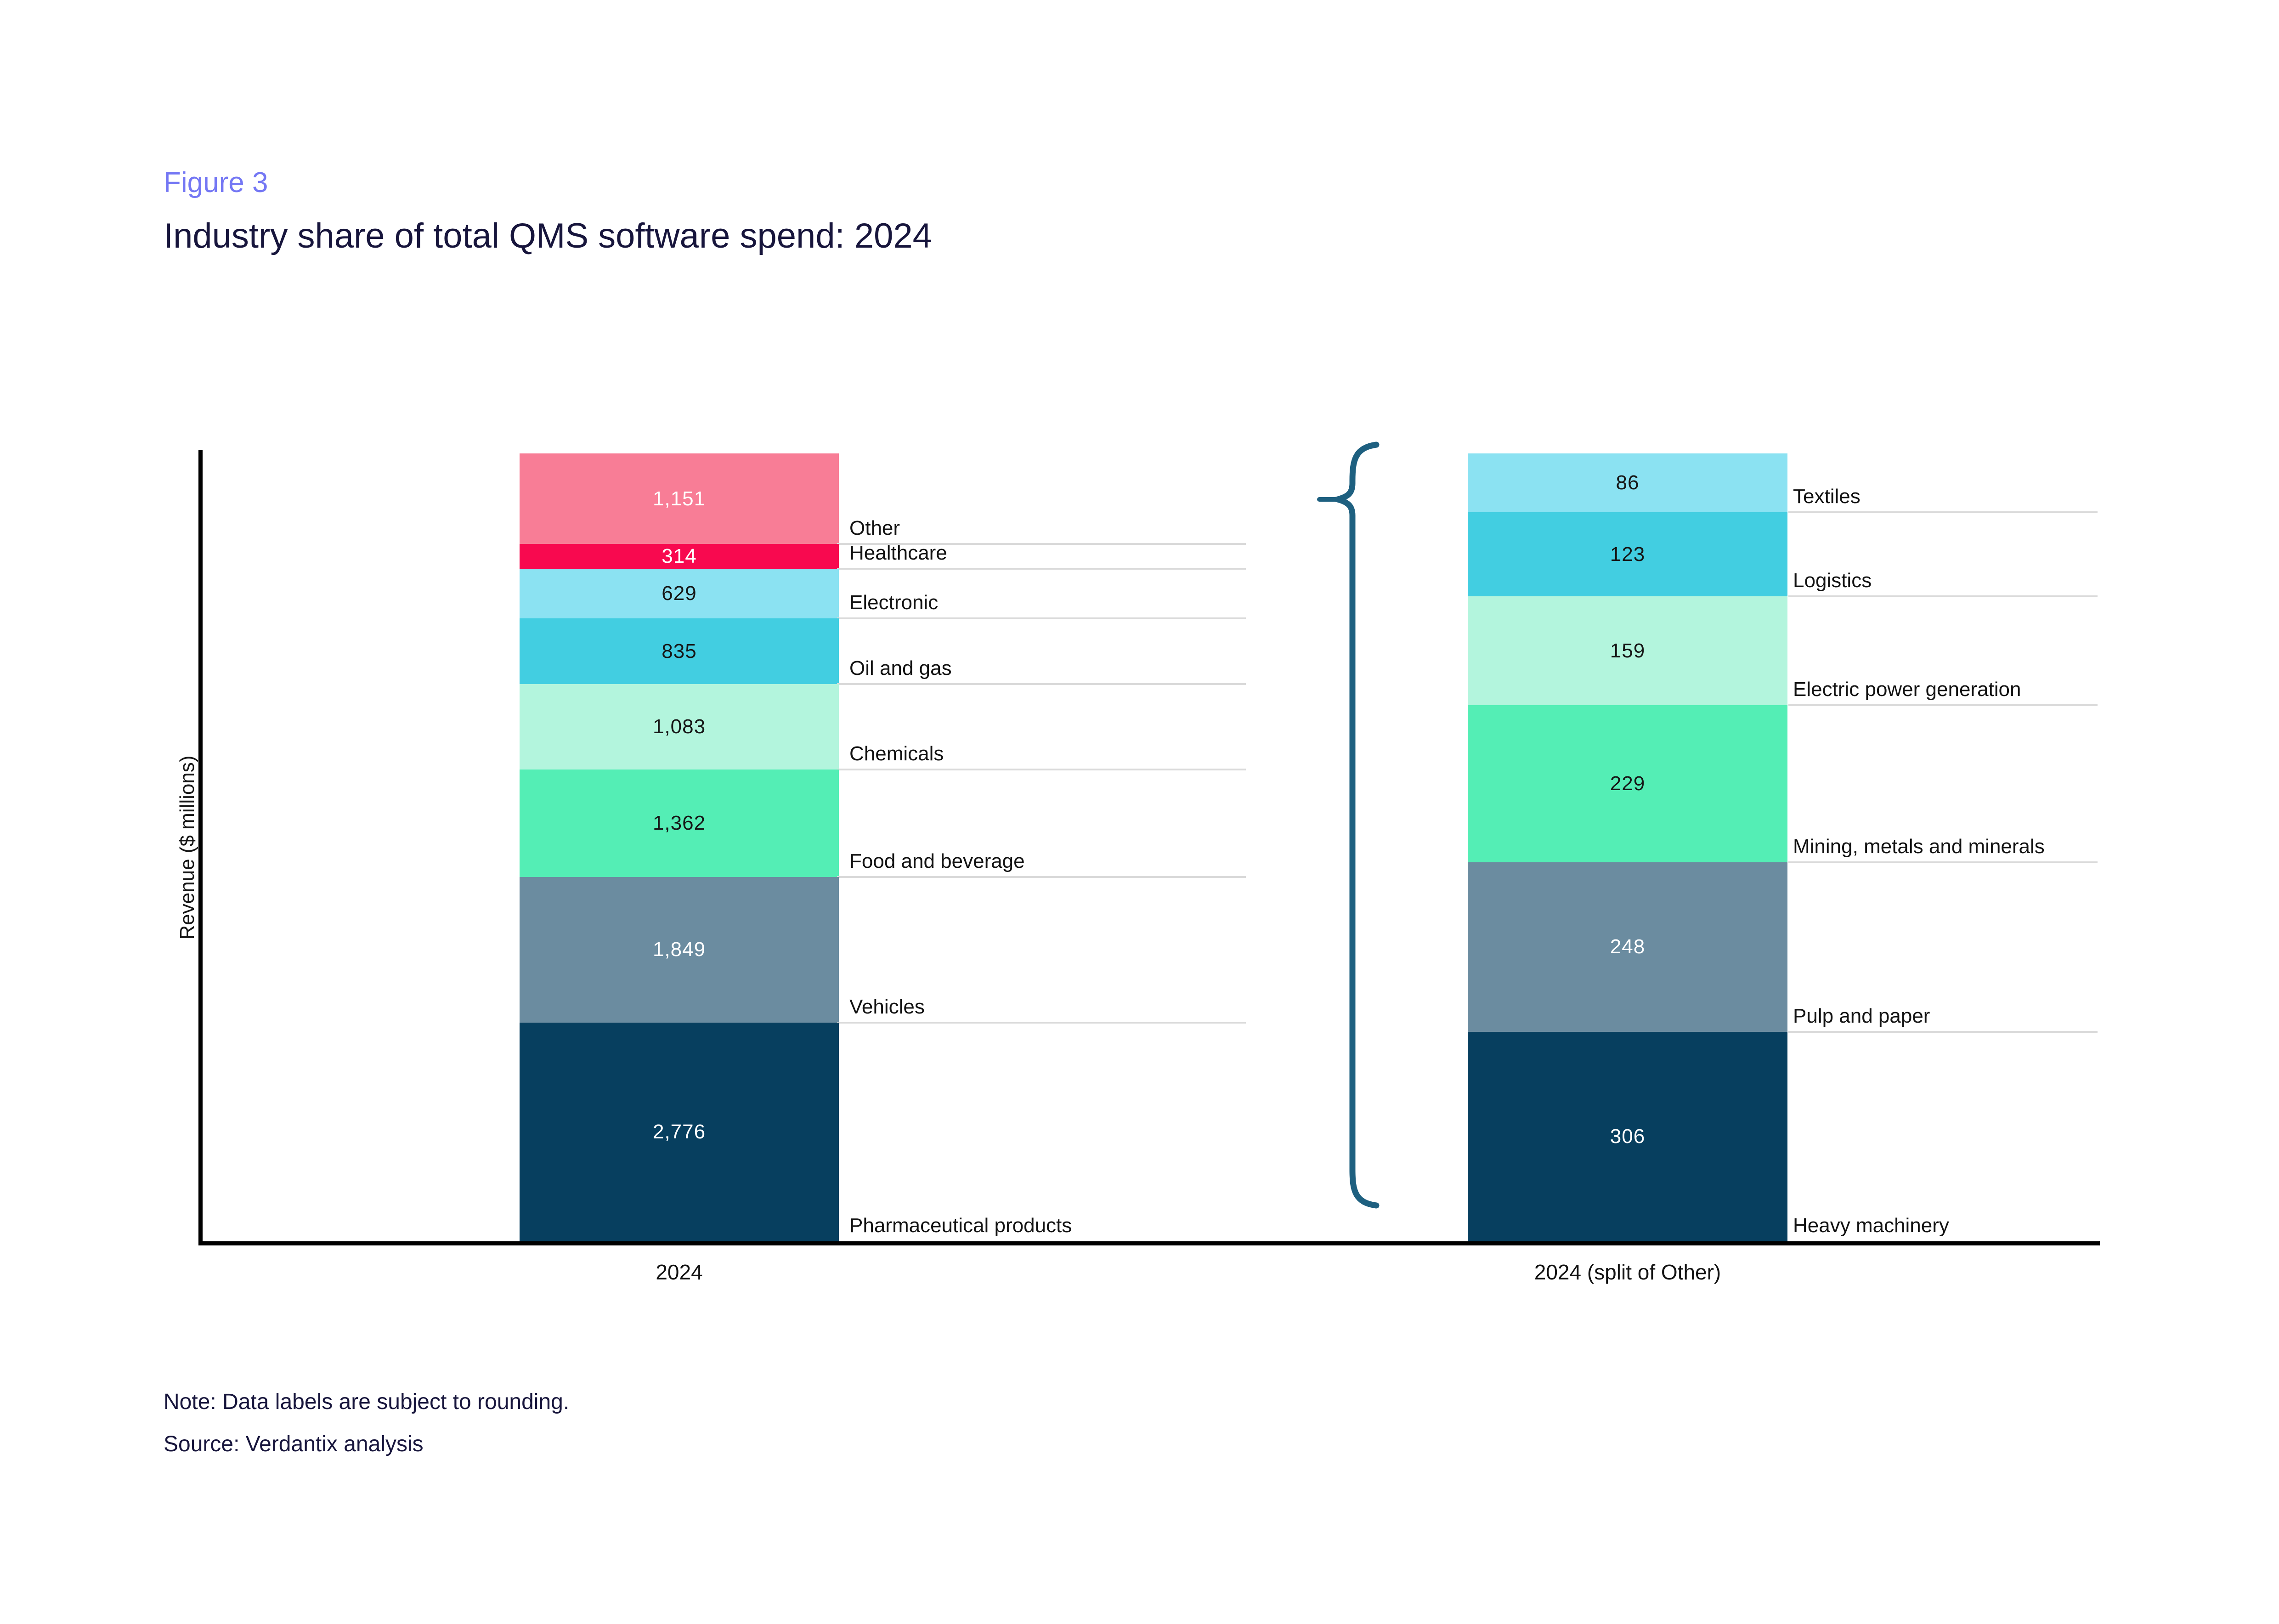  What do you see at coordinates (960, 1226) in the screenshot?
I see `category-label-pharmaceutical-products: Pharmaceutical products` at bounding box center [960, 1226].